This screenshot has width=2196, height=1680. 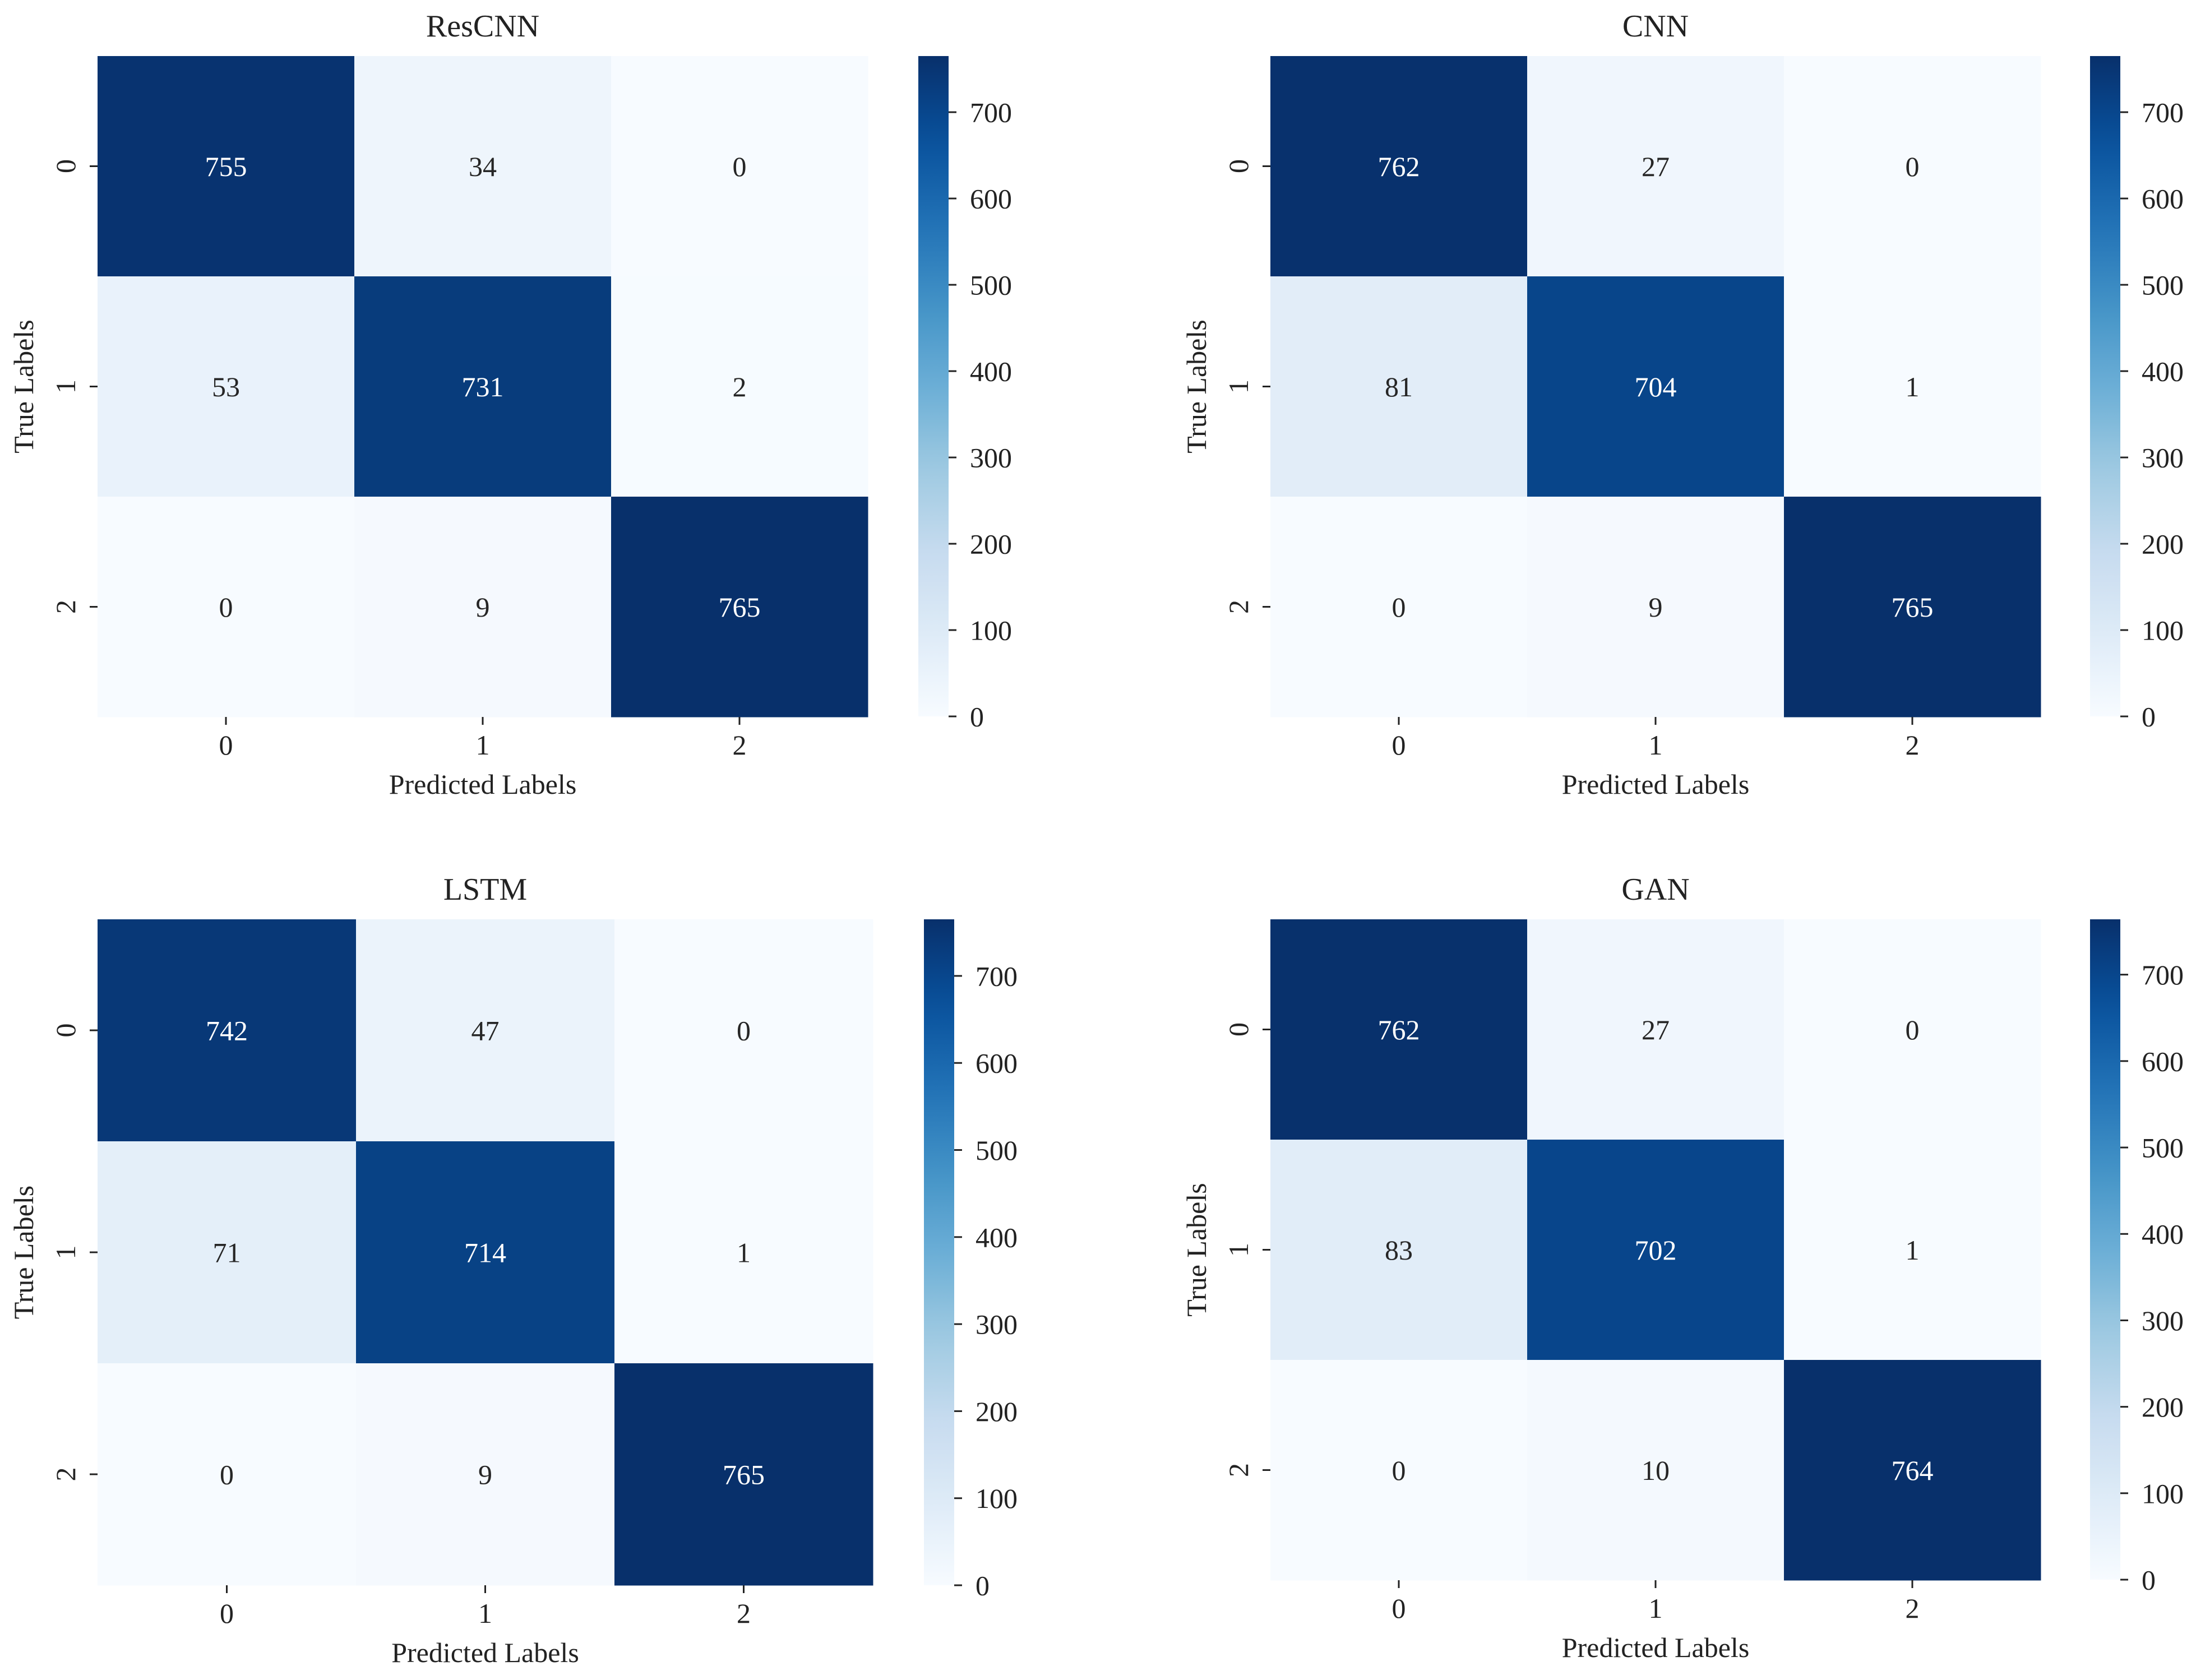 I want to click on cell-value-label: 764, so click(x=1913, y=1471).